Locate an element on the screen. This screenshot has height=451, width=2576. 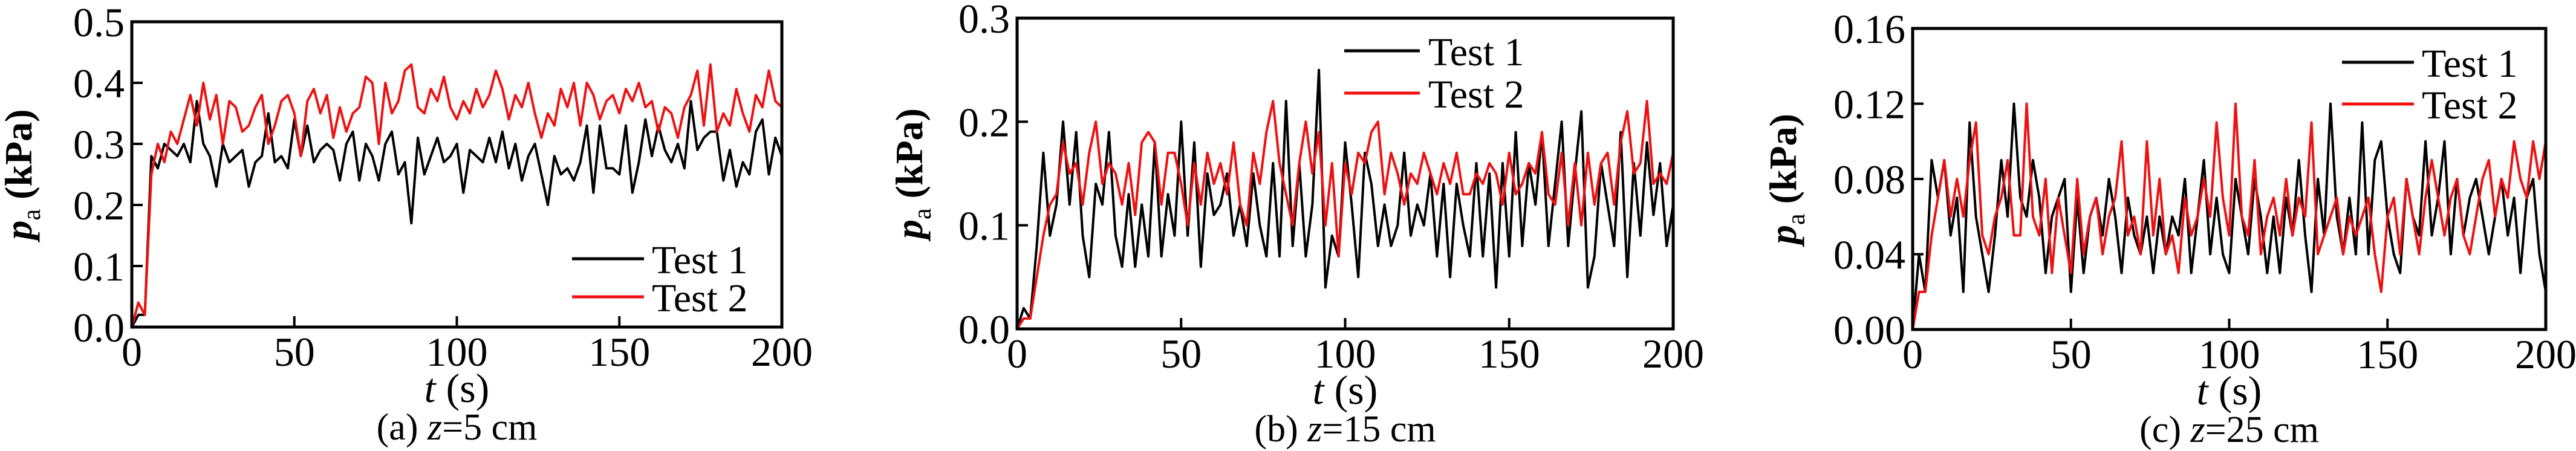
panel-caption: (c) z=25 cm is located at coordinates (2229, 429).